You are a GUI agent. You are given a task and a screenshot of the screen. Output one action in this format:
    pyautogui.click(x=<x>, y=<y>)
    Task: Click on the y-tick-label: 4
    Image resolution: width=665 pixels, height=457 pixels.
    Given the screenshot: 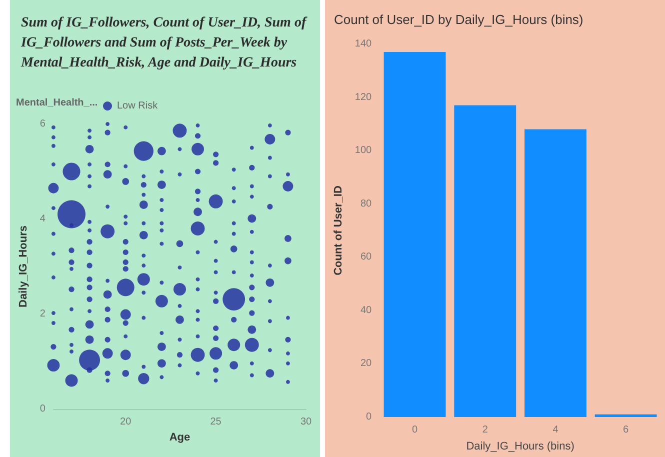 What is the action you would take?
    pyautogui.click(x=43, y=219)
    